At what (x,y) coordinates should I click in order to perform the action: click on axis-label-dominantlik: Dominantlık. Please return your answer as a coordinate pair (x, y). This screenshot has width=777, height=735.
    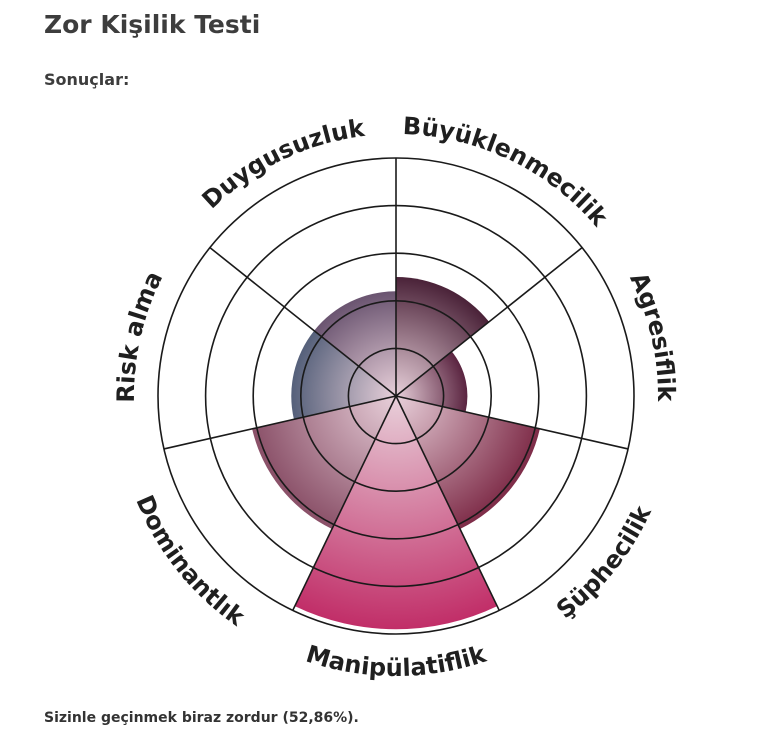
    Looking at the image, I should click on (190, 561).